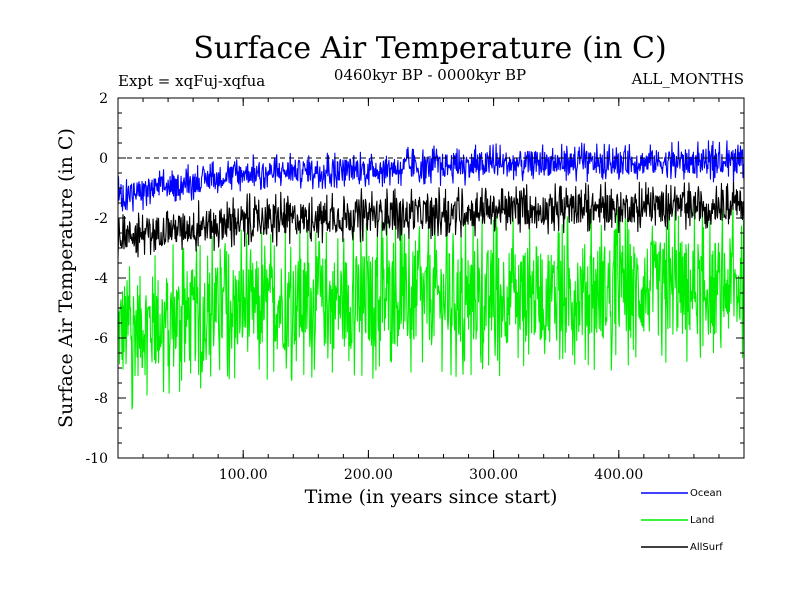  I want to click on y-tick-label: -10, so click(96, 459).